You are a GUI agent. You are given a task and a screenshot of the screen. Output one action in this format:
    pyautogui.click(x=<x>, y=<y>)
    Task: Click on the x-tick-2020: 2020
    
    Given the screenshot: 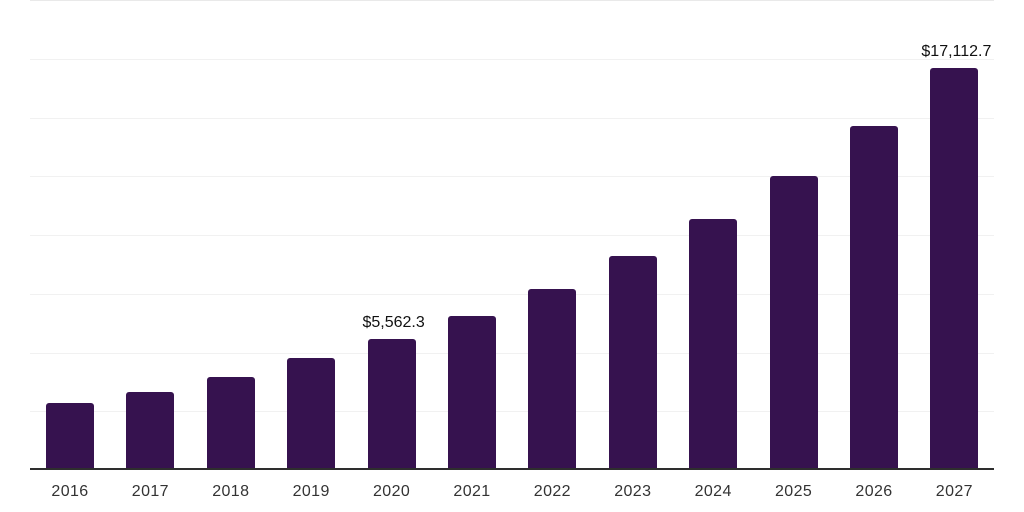 What is the action you would take?
    pyautogui.click(x=391, y=491)
    